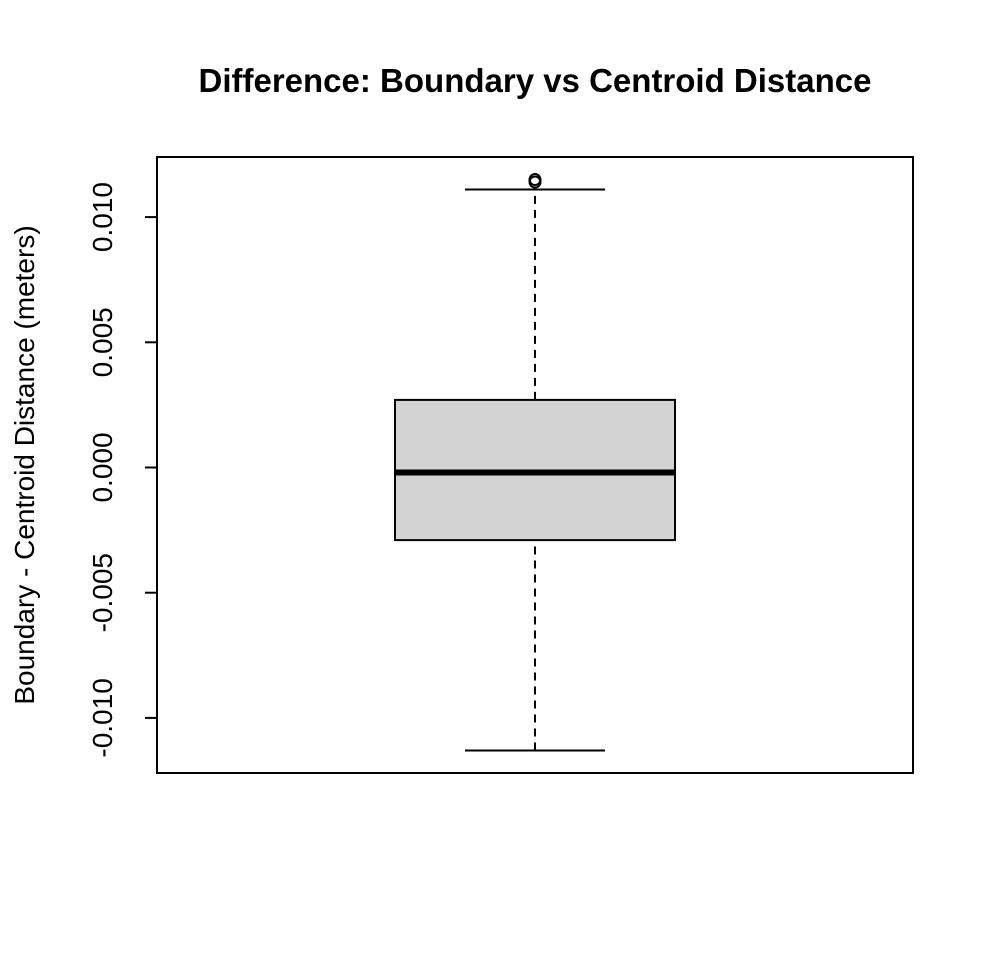  I want to click on y-axis-label: Boundary - Centroid Distance (meters), so click(24, 464).